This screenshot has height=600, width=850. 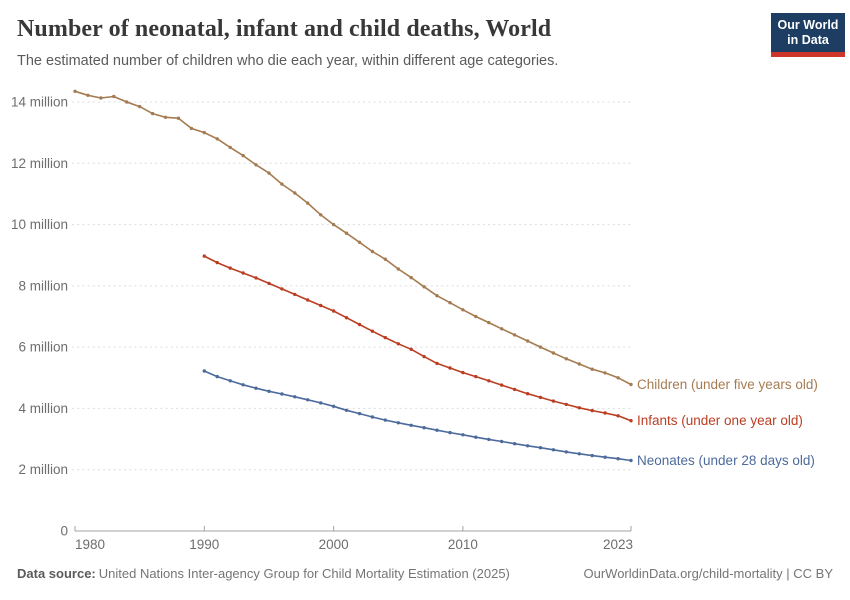 What do you see at coordinates (43, 285) in the screenshot?
I see `y-axis-tick-label: 8 million` at bounding box center [43, 285].